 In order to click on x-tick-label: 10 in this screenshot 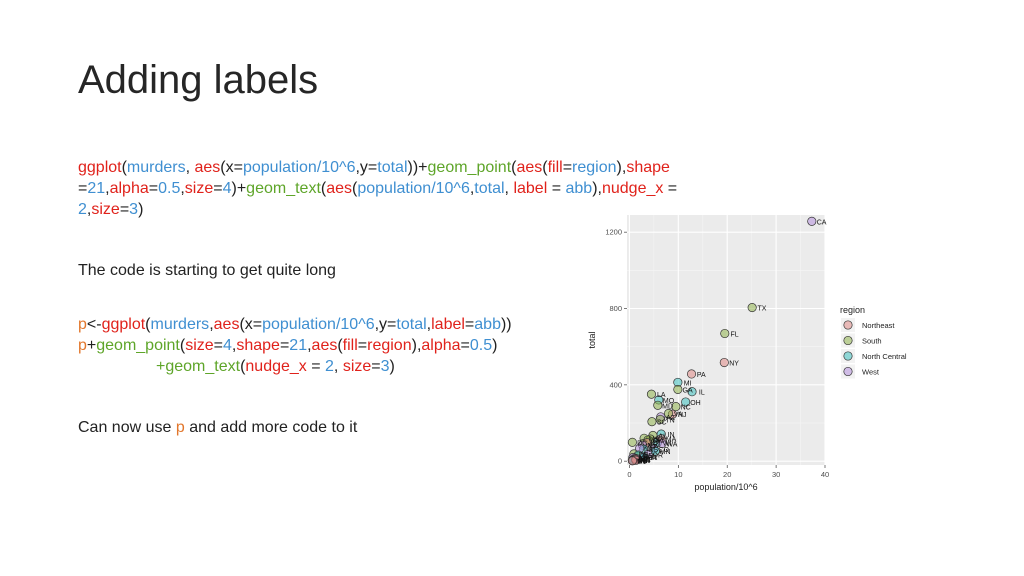, I will do `click(678, 474)`.